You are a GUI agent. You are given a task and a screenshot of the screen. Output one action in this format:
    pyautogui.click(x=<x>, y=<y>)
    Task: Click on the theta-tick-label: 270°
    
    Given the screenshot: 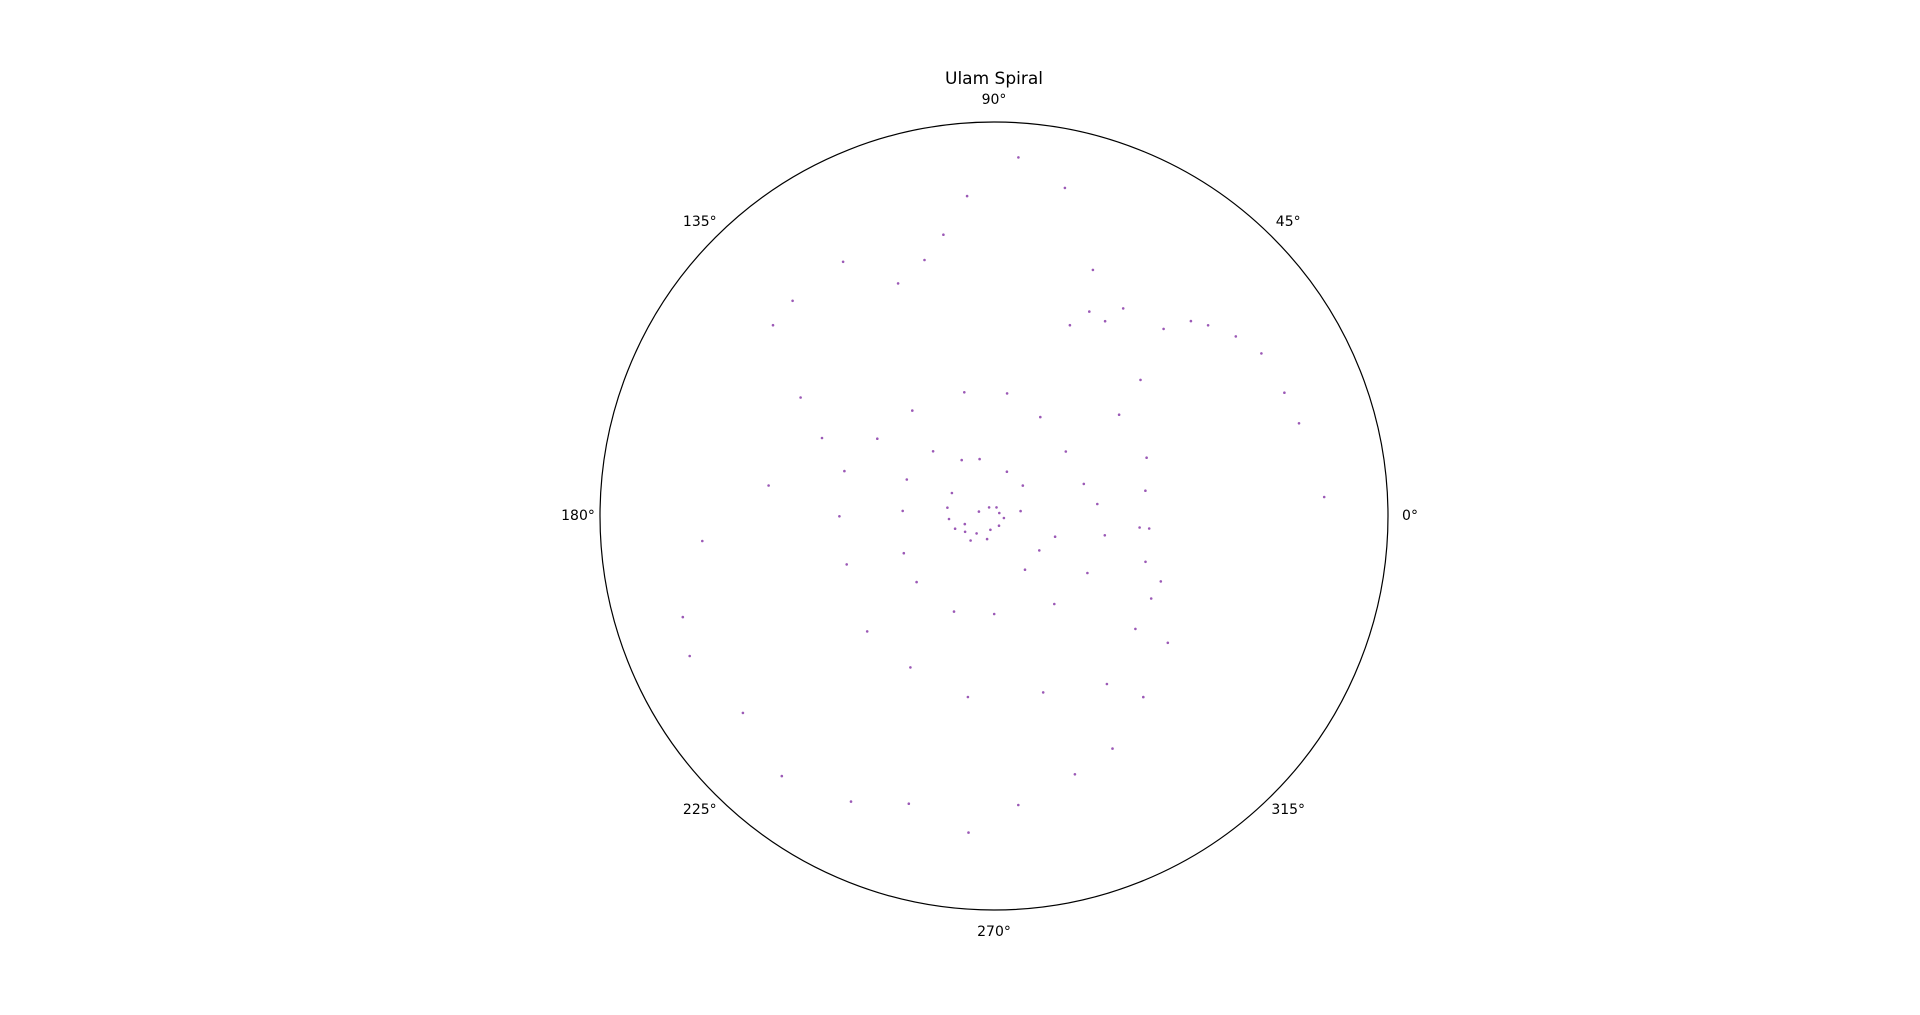 What is the action you would take?
    pyautogui.click(x=994, y=932)
    